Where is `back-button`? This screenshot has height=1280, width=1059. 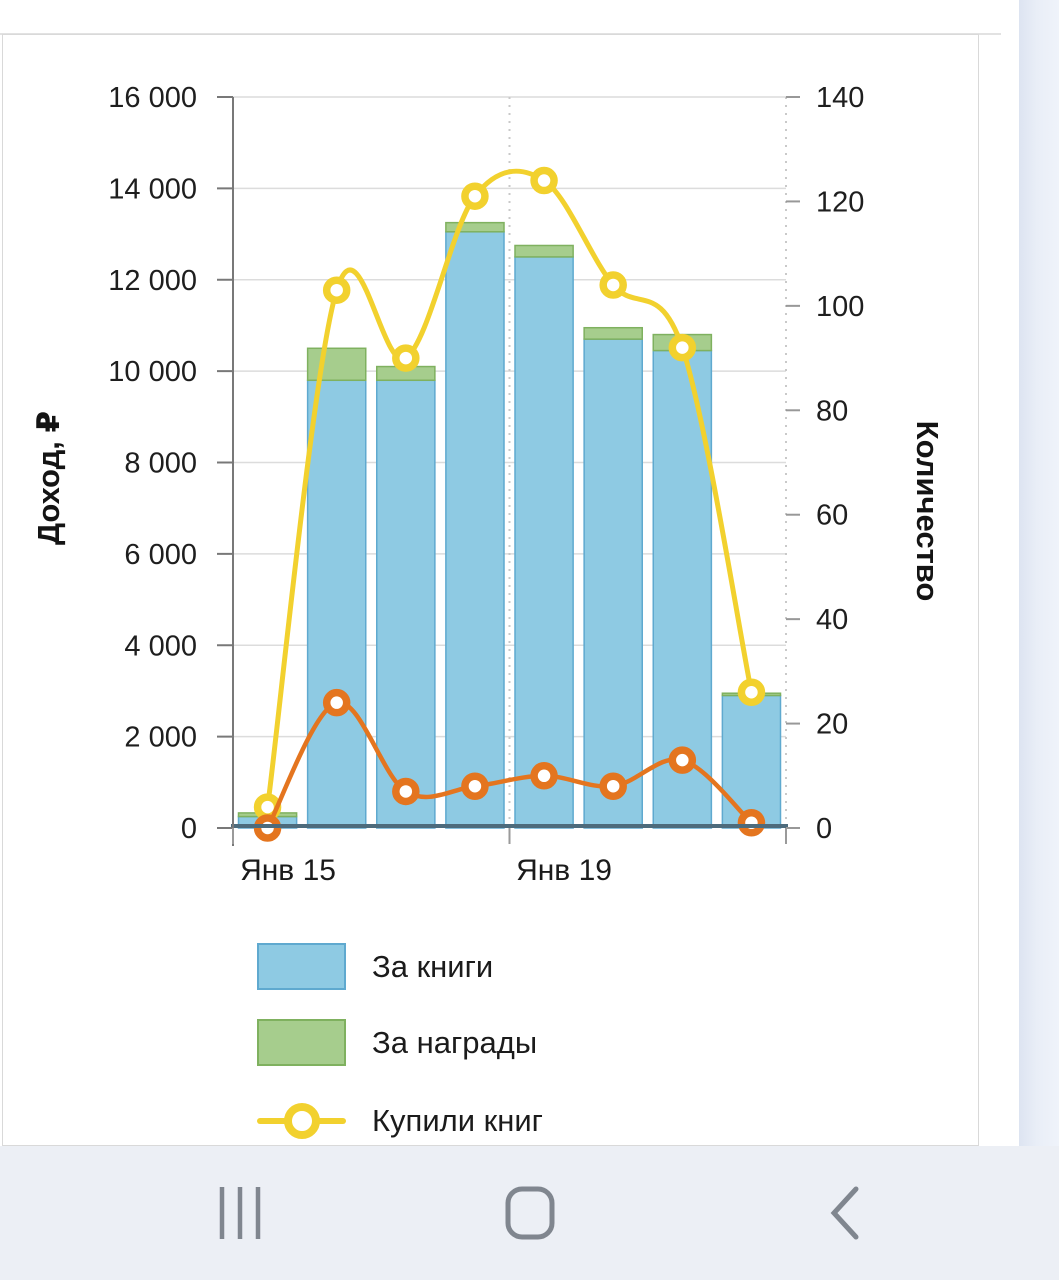
back-button is located at coordinates (848, 1213).